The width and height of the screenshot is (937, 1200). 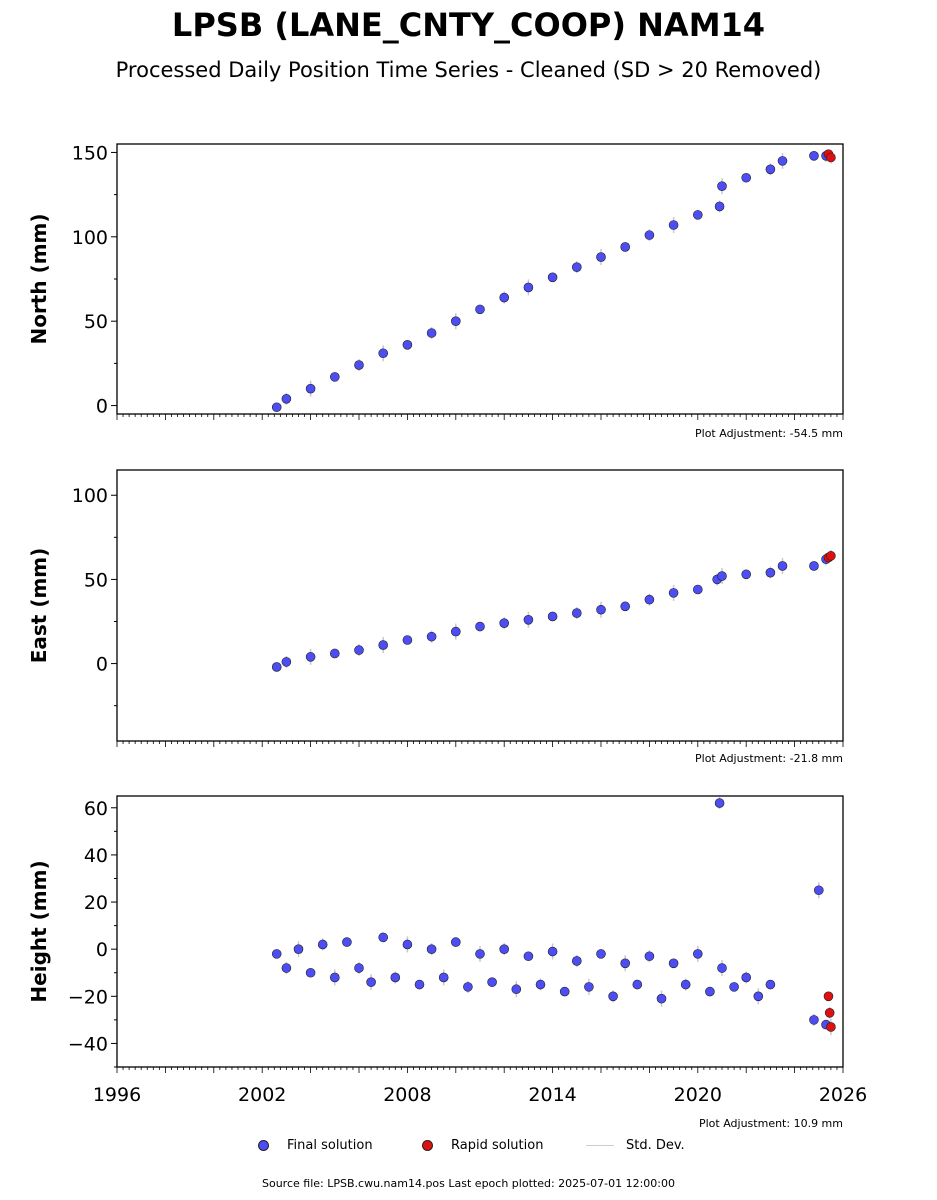 I want to click on y-tick-label: 0, so click(x=102, y=950).